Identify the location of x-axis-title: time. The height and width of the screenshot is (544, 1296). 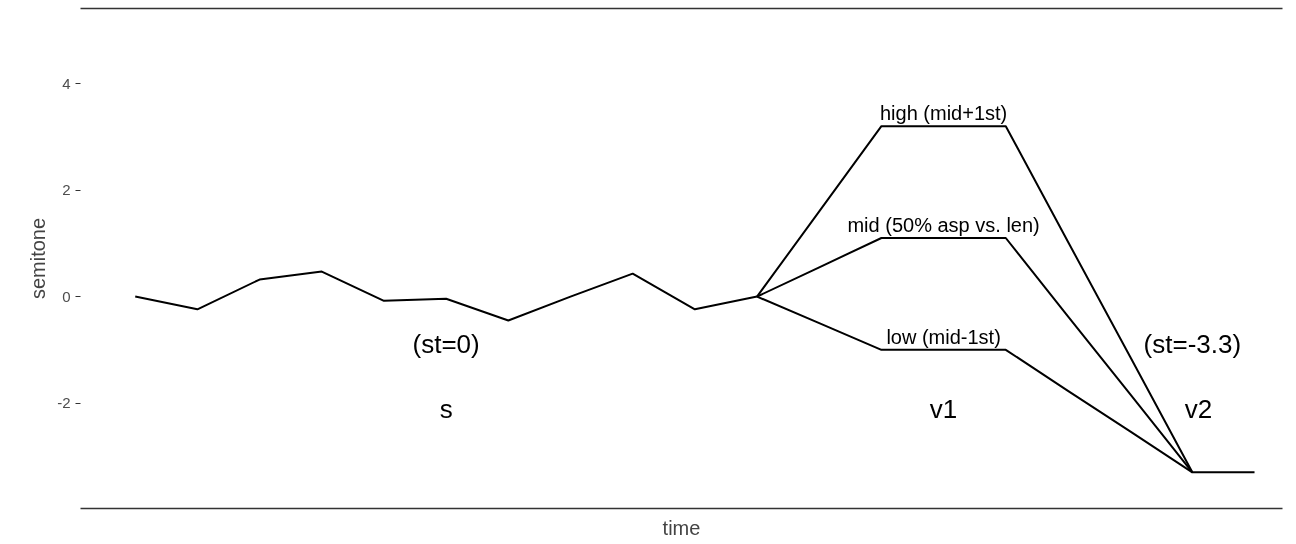
(681, 527).